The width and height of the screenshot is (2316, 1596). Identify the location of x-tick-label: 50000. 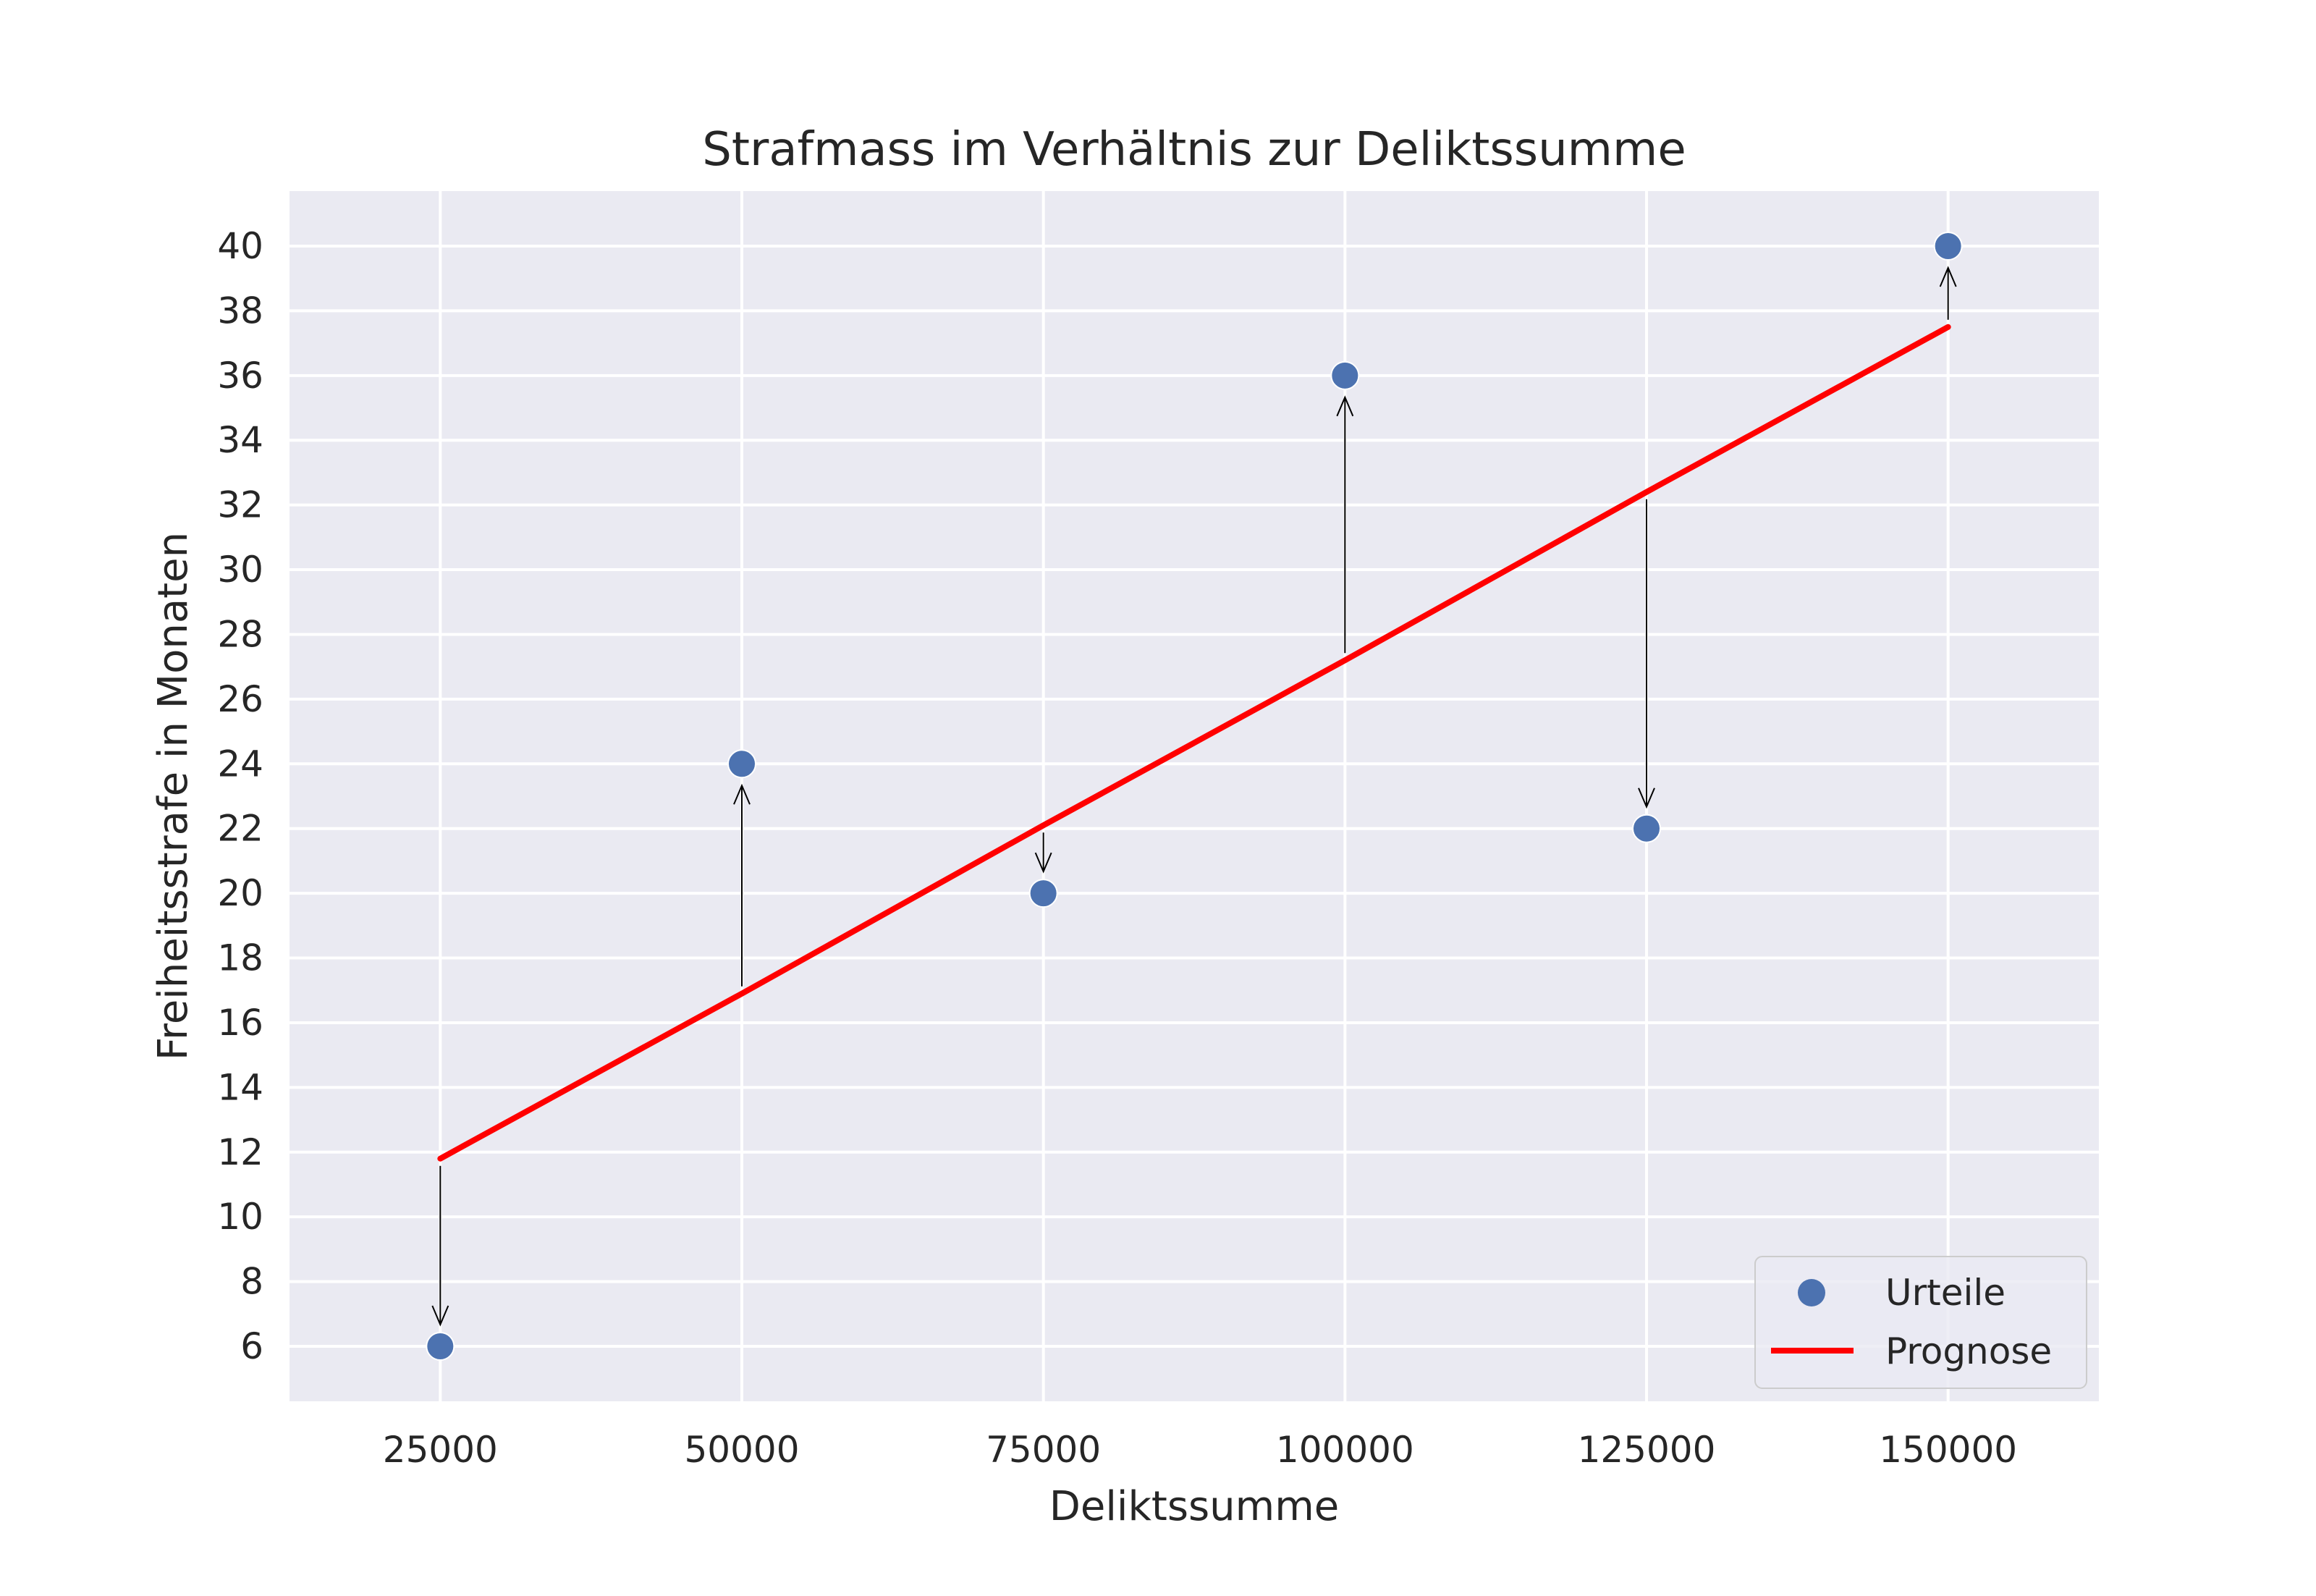
(741, 1450).